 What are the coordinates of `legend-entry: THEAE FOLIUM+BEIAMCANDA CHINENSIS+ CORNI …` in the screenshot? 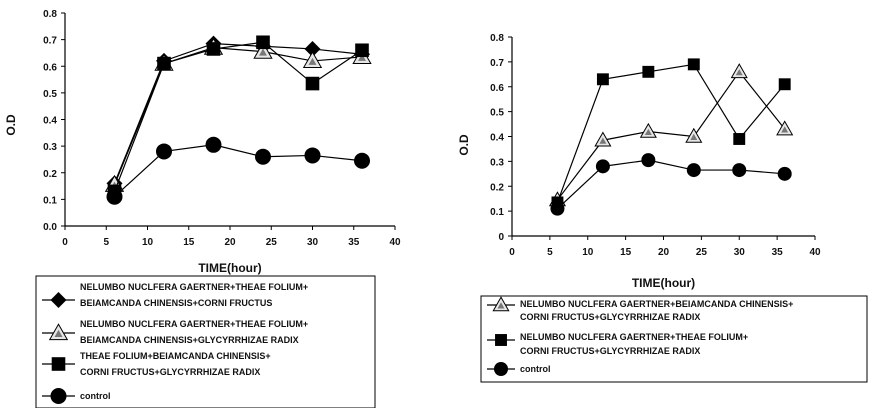 It's located at (156, 364).